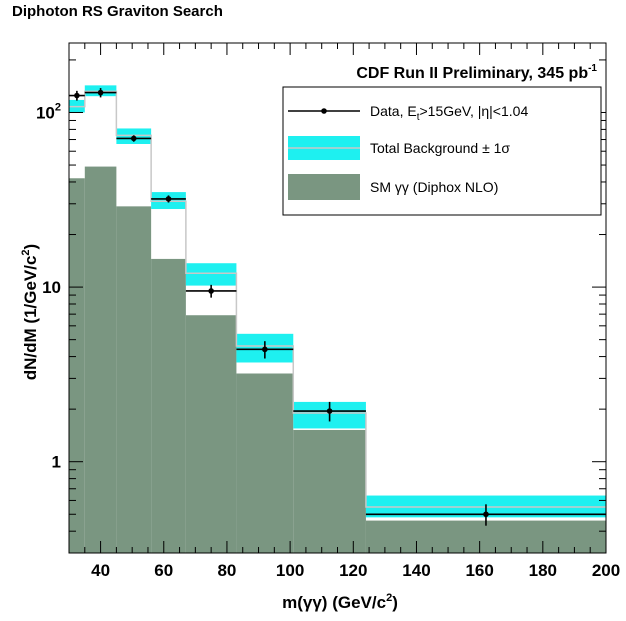 The height and width of the screenshot is (621, 626). What do you see at coordinates (26, 252) in the screenshot?
I see `y-axis-label-sup: 2` at bounding box center [26, 252].